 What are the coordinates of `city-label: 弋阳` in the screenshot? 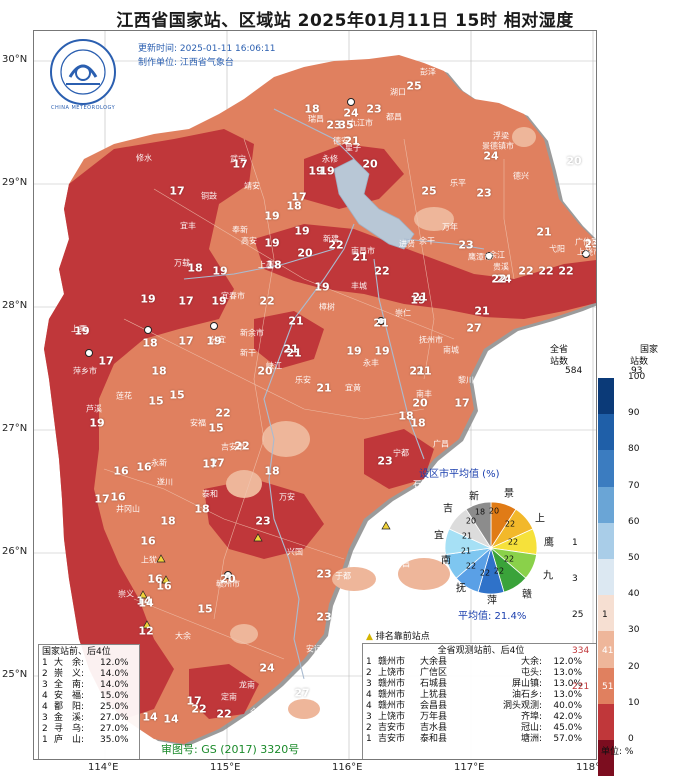 It's located at (557, 249).